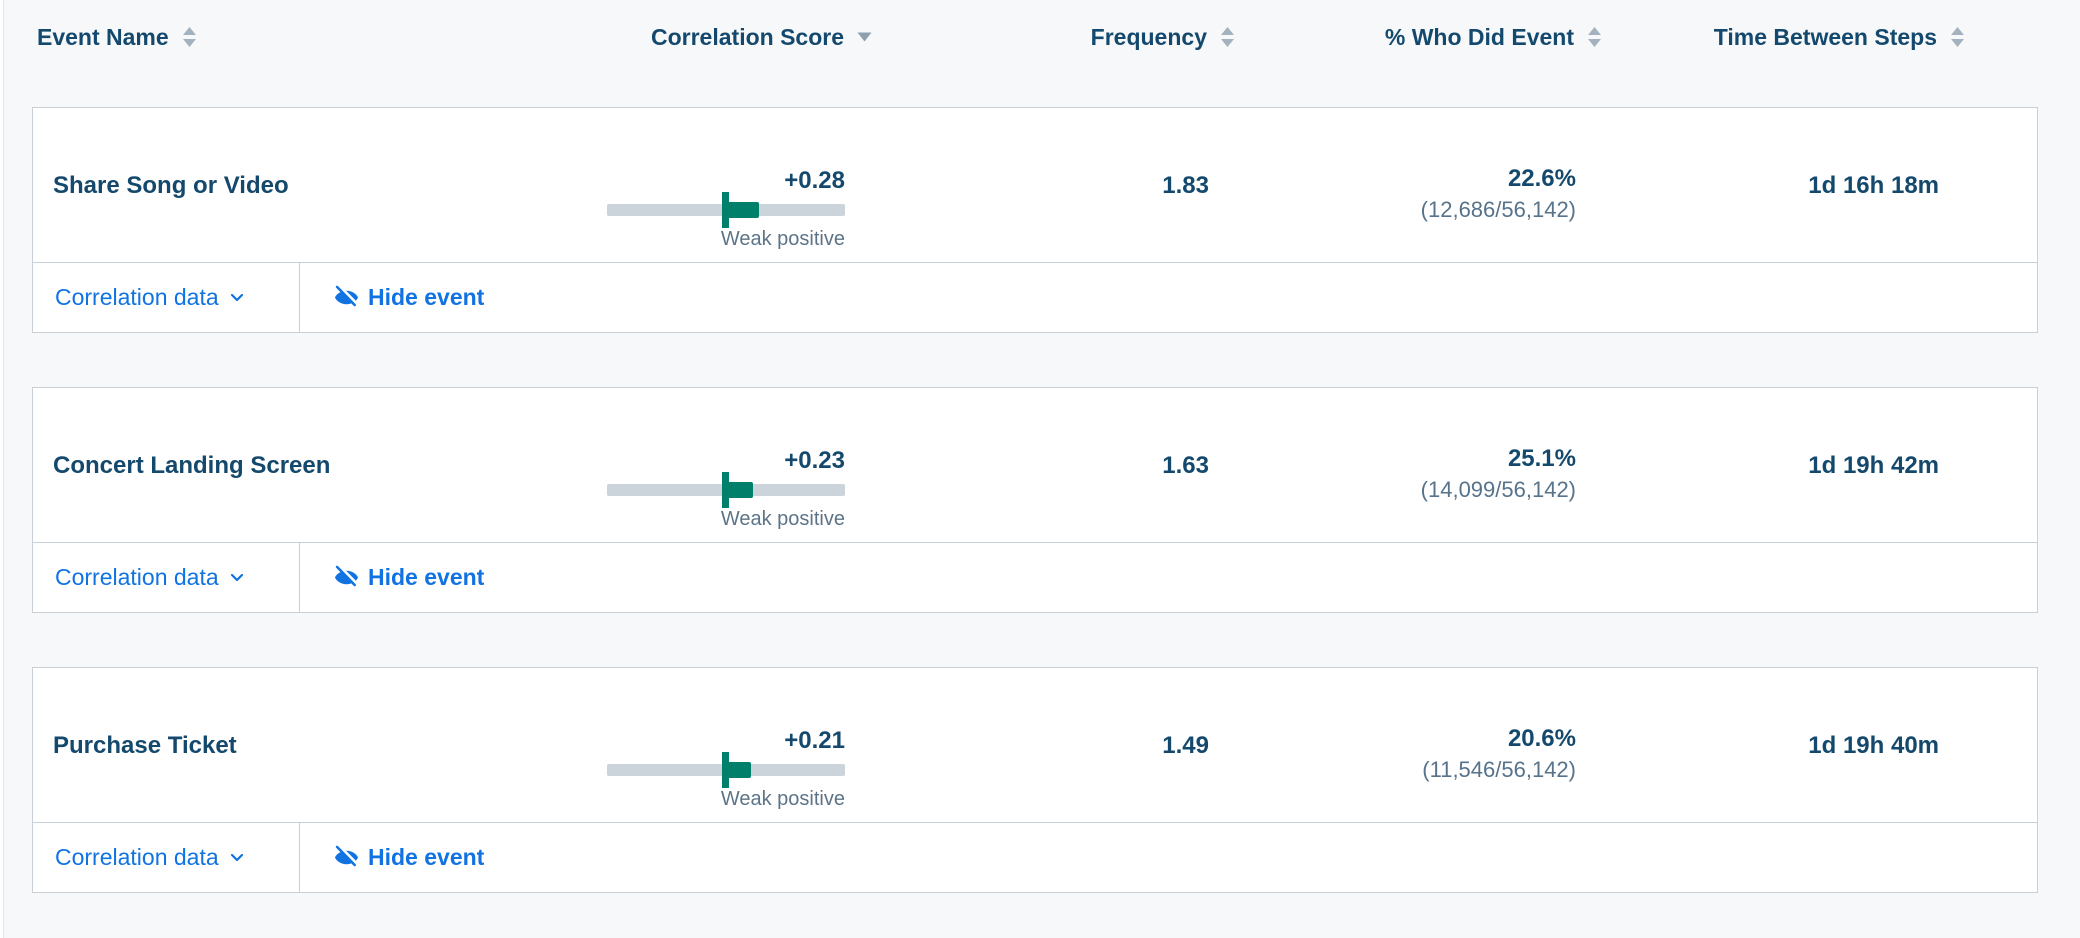  What do you see at coordinates (1040, 37) in the screenshot?
I see `table-header-row: Event Name Correlation Score` at bounding box center [1040, 37].